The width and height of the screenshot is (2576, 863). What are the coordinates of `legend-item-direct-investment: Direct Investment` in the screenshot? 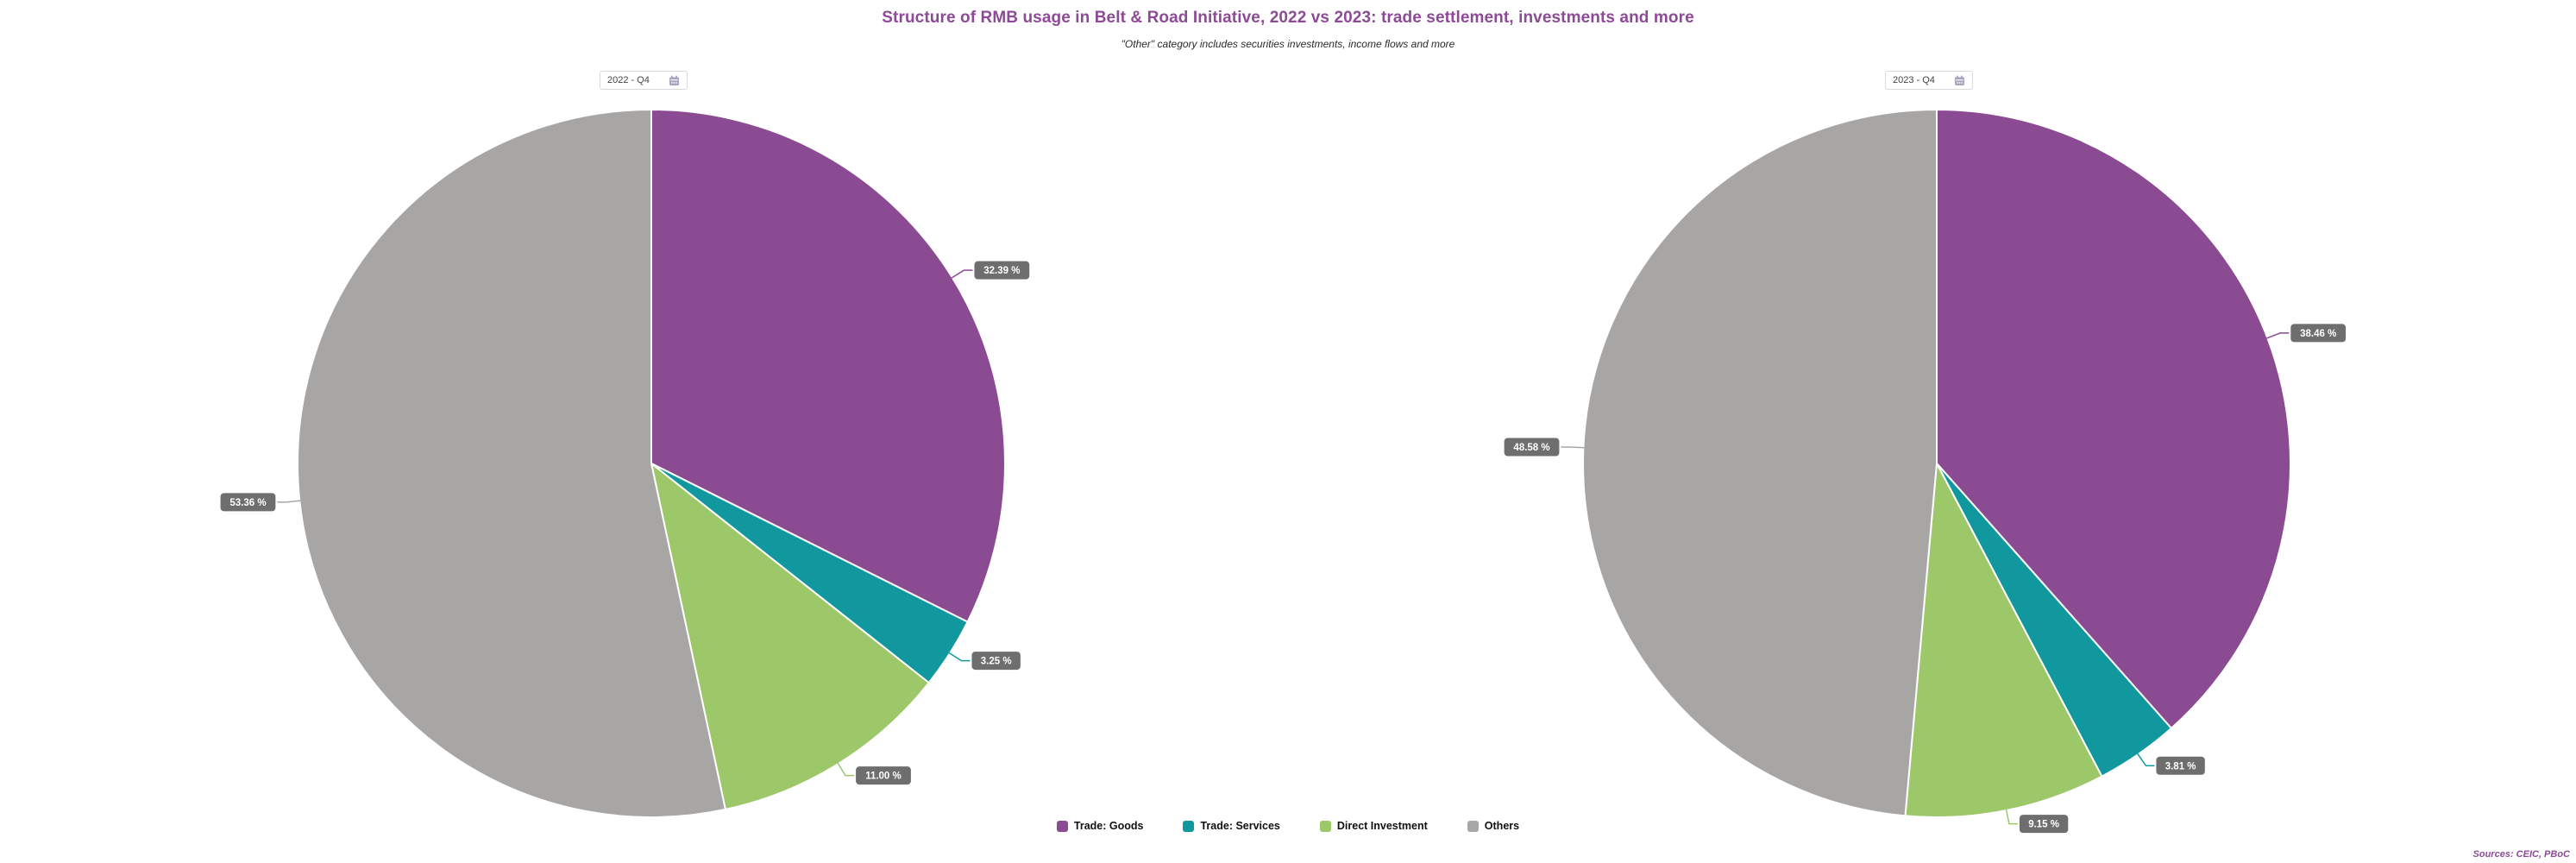 It's located at (1373, 826).